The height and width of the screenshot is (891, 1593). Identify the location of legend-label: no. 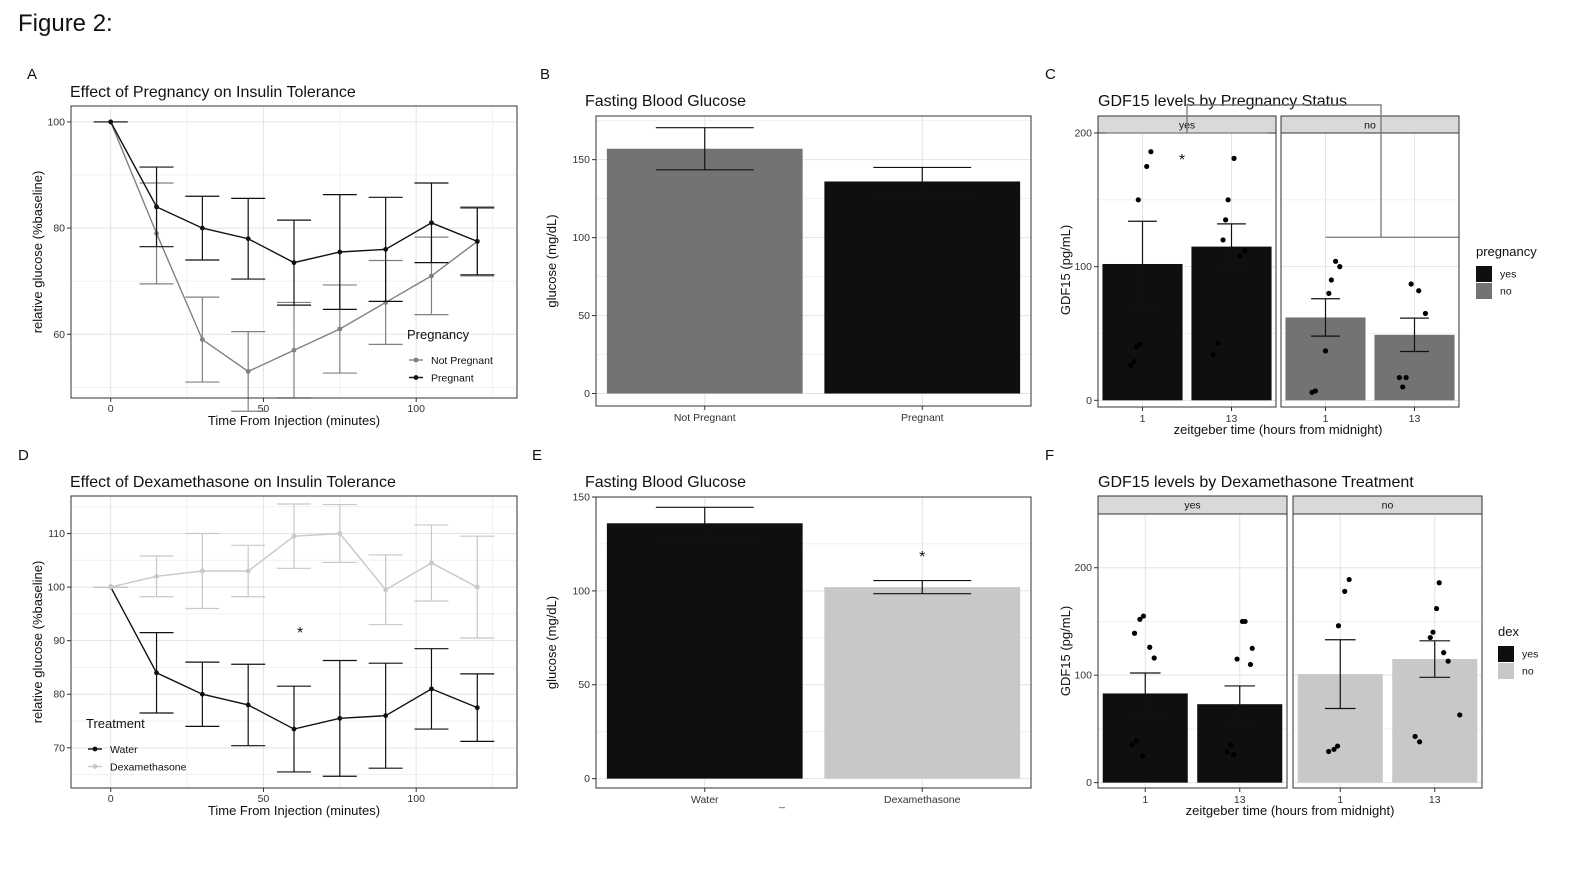
(1528, 672).